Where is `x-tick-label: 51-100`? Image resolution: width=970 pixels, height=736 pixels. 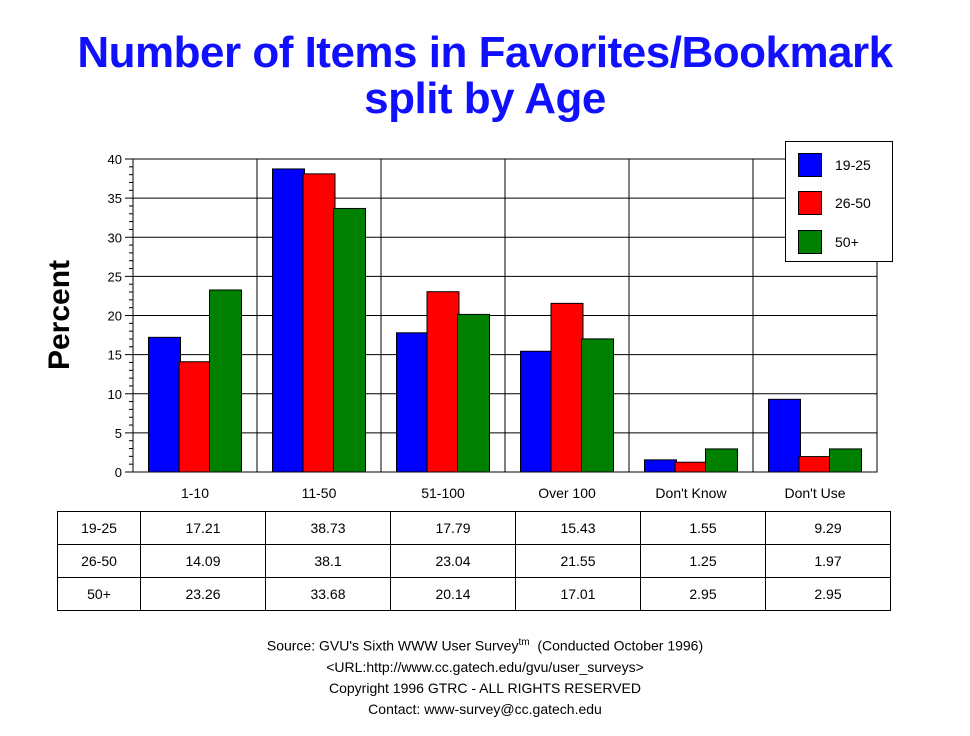 x-tick-label: 51-100 is located at coordinates (443, 493).